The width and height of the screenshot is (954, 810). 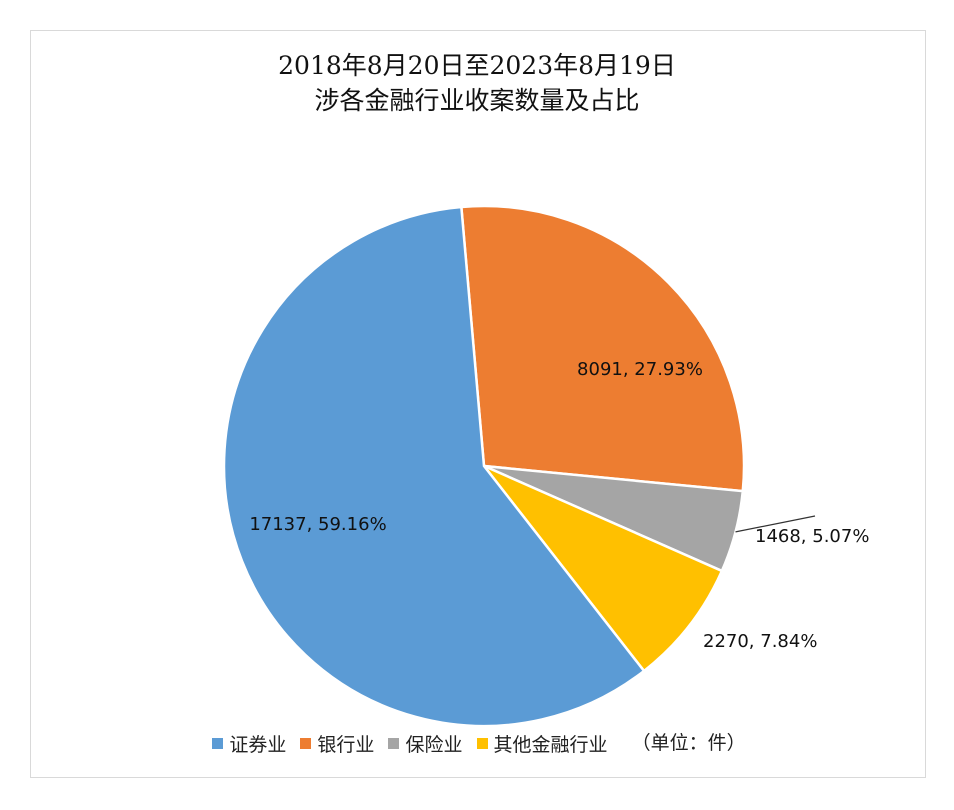 What do you see at coordinates (602, 348) in the screenshot?
I see `pie-slice-banking` at bounding box center [602, 348].